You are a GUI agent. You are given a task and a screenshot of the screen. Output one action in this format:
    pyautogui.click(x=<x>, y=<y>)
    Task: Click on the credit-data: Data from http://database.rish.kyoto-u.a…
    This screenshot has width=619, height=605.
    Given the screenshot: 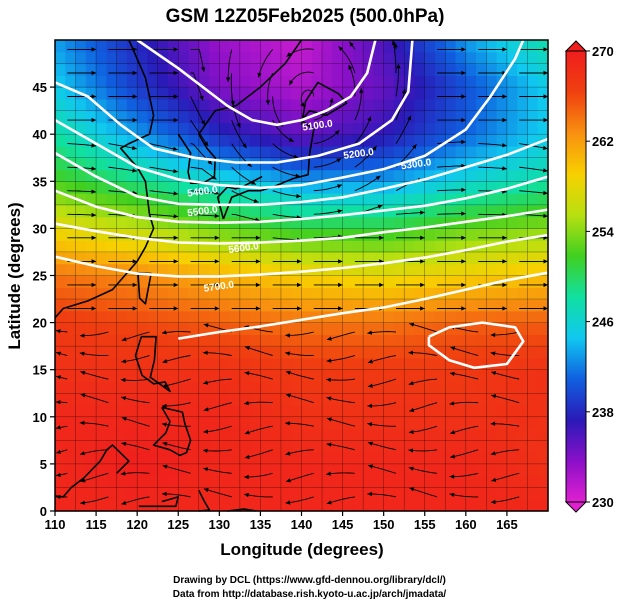 What is the action you would take?
    pyautogui.click(x=309, y=594)
    